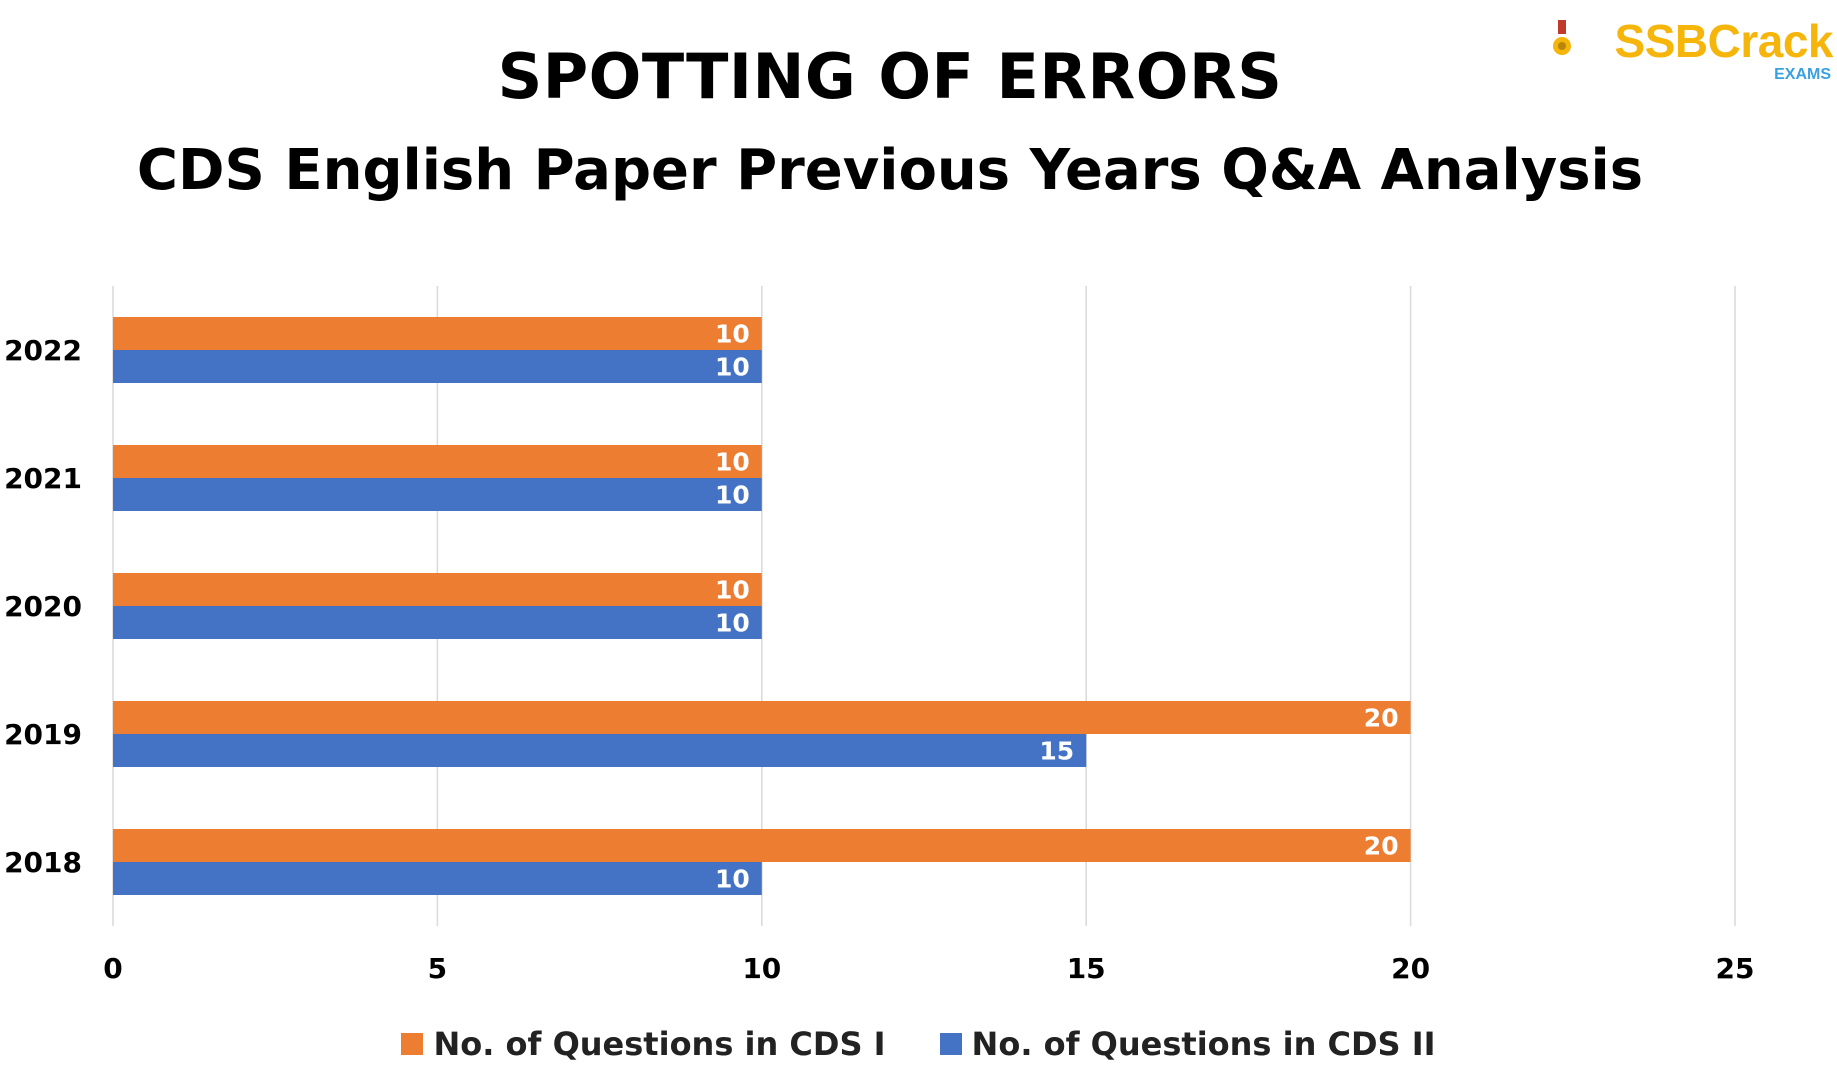 This screenshot has width=1837, height=1071. I want to click on data-label-2020-series-2: 10, so click(732, 623).